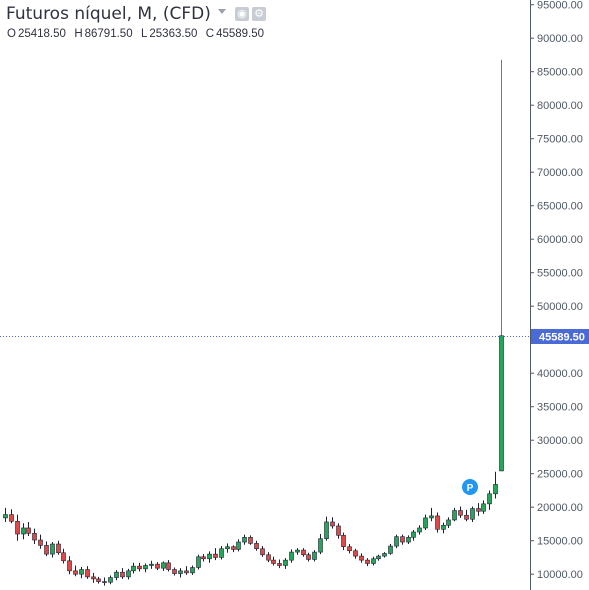 The width and height of the screenshot is (589, 590). I want to click on symbol-title: Futuros níquel, M, (CFD), so click(108, 14).